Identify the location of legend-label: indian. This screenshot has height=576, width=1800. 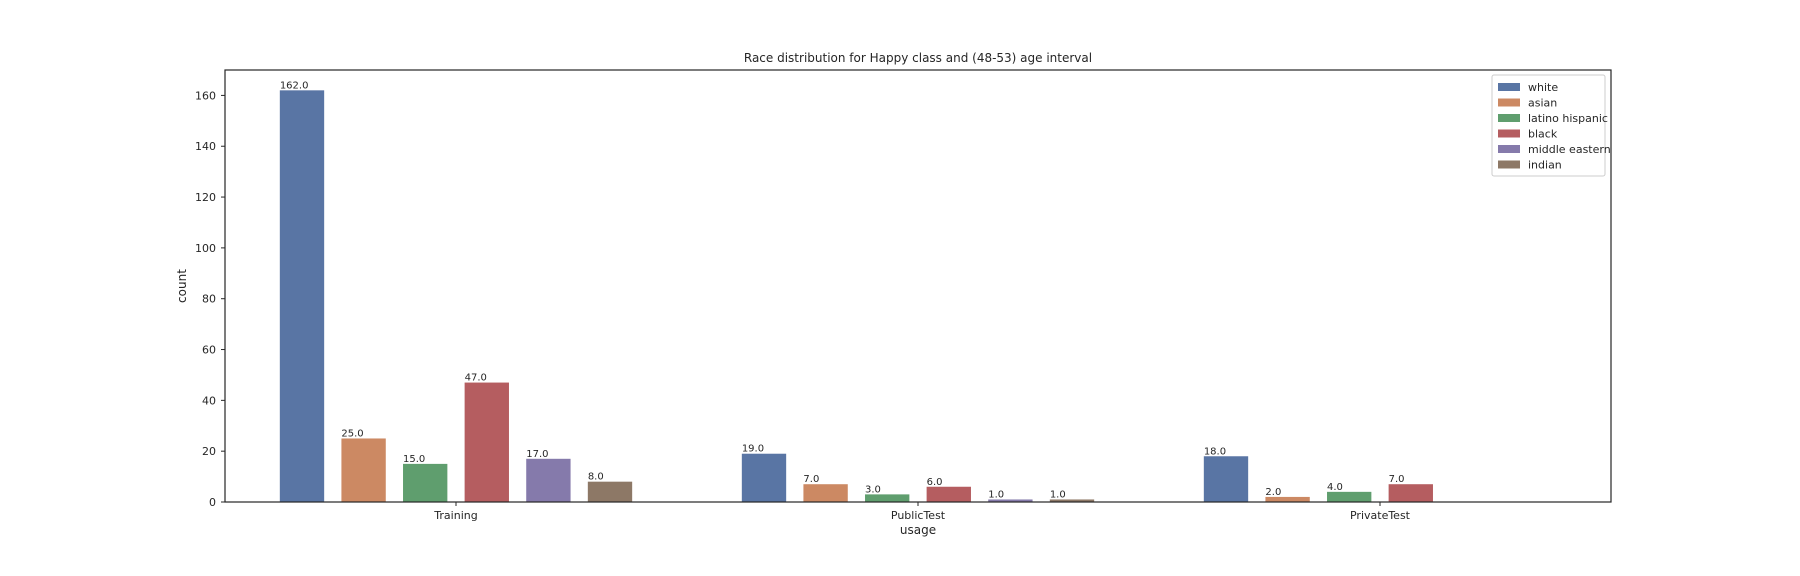
(1545, 165).